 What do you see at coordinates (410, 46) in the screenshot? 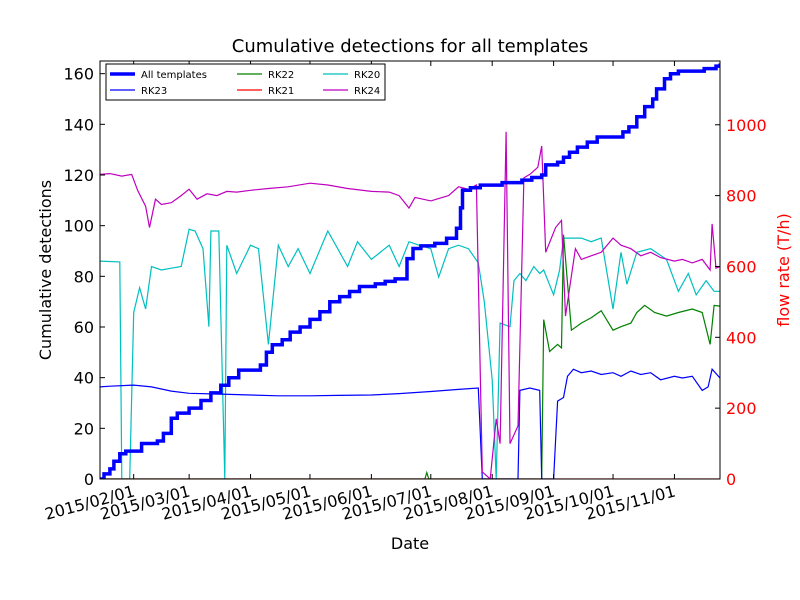
I see `chart-title: Cumulative detections for all templates` at bounding box center [410, 46].